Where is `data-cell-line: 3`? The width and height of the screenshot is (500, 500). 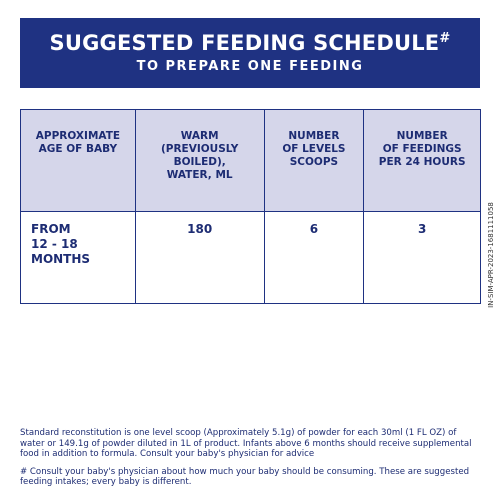
data-cell-line: 3 is located at coordinates (422, 229).